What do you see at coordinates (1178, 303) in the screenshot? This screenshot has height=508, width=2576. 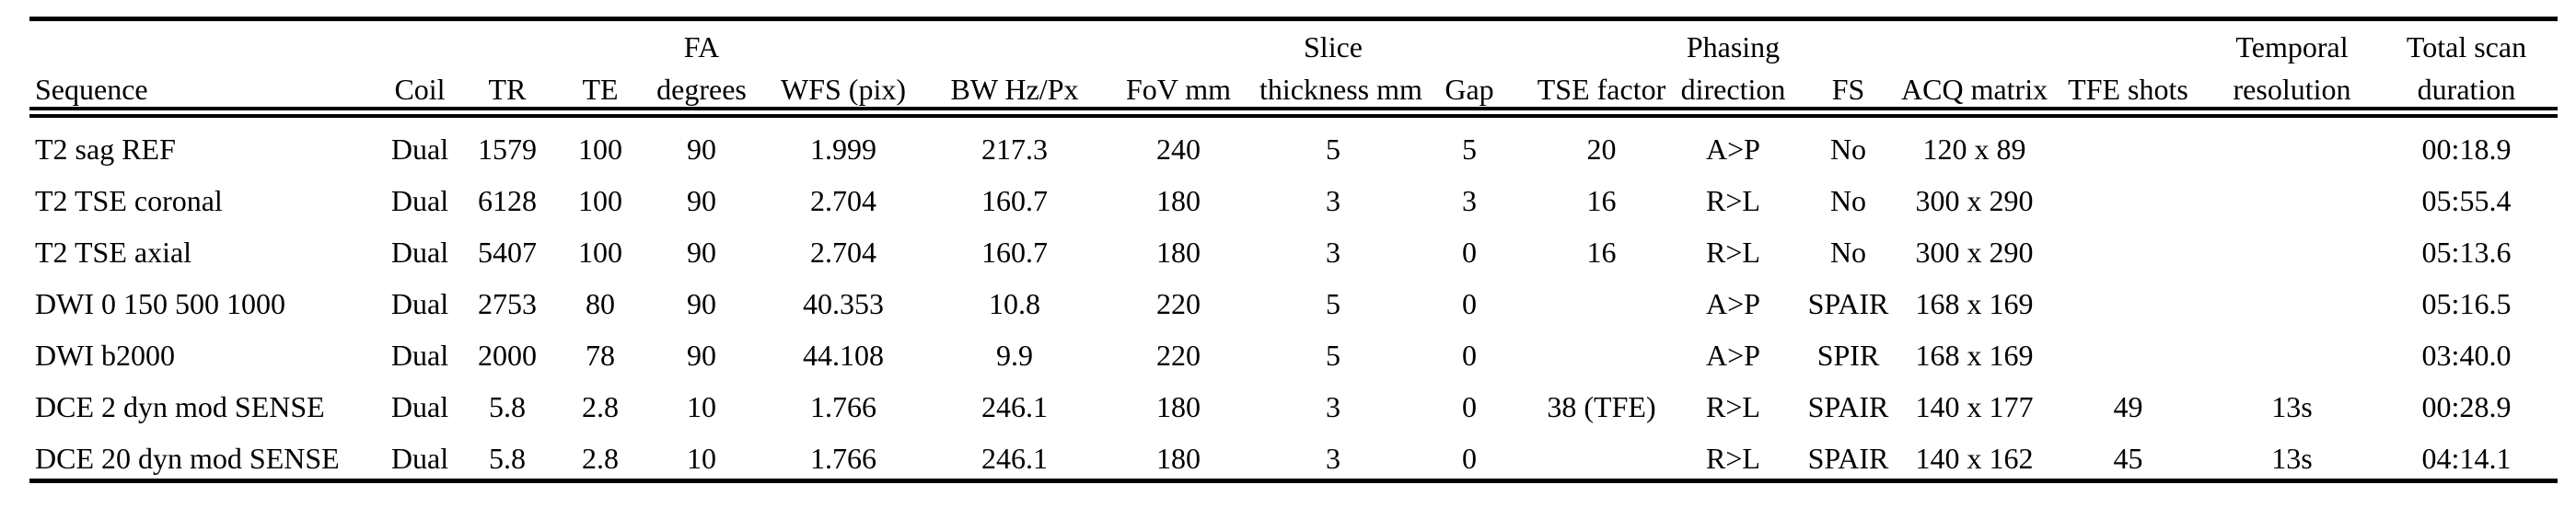 I see `cell-fov-mm: 220` at bounding box center [1178, 303].